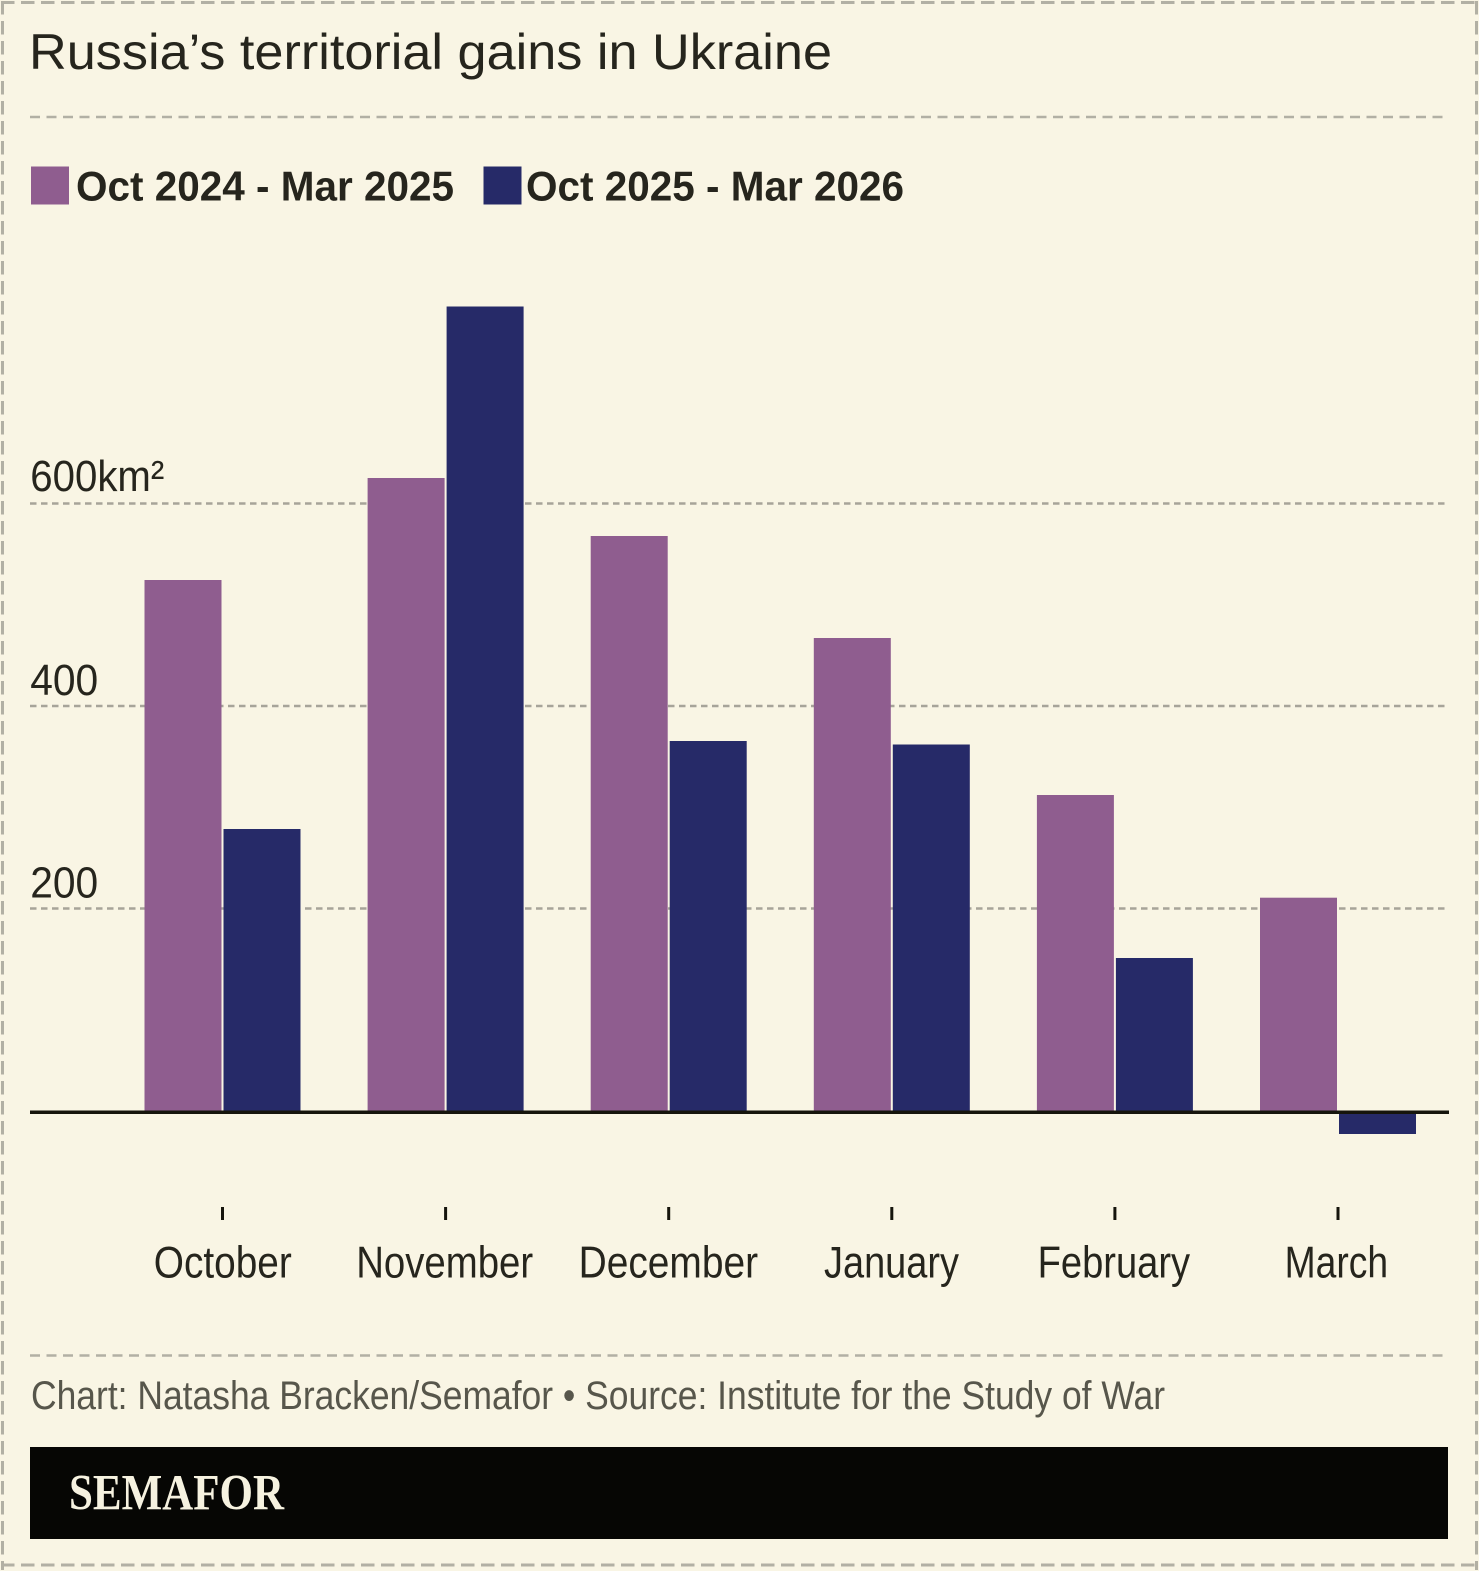  I want to click on svg-text: November, so click(444, 1263).